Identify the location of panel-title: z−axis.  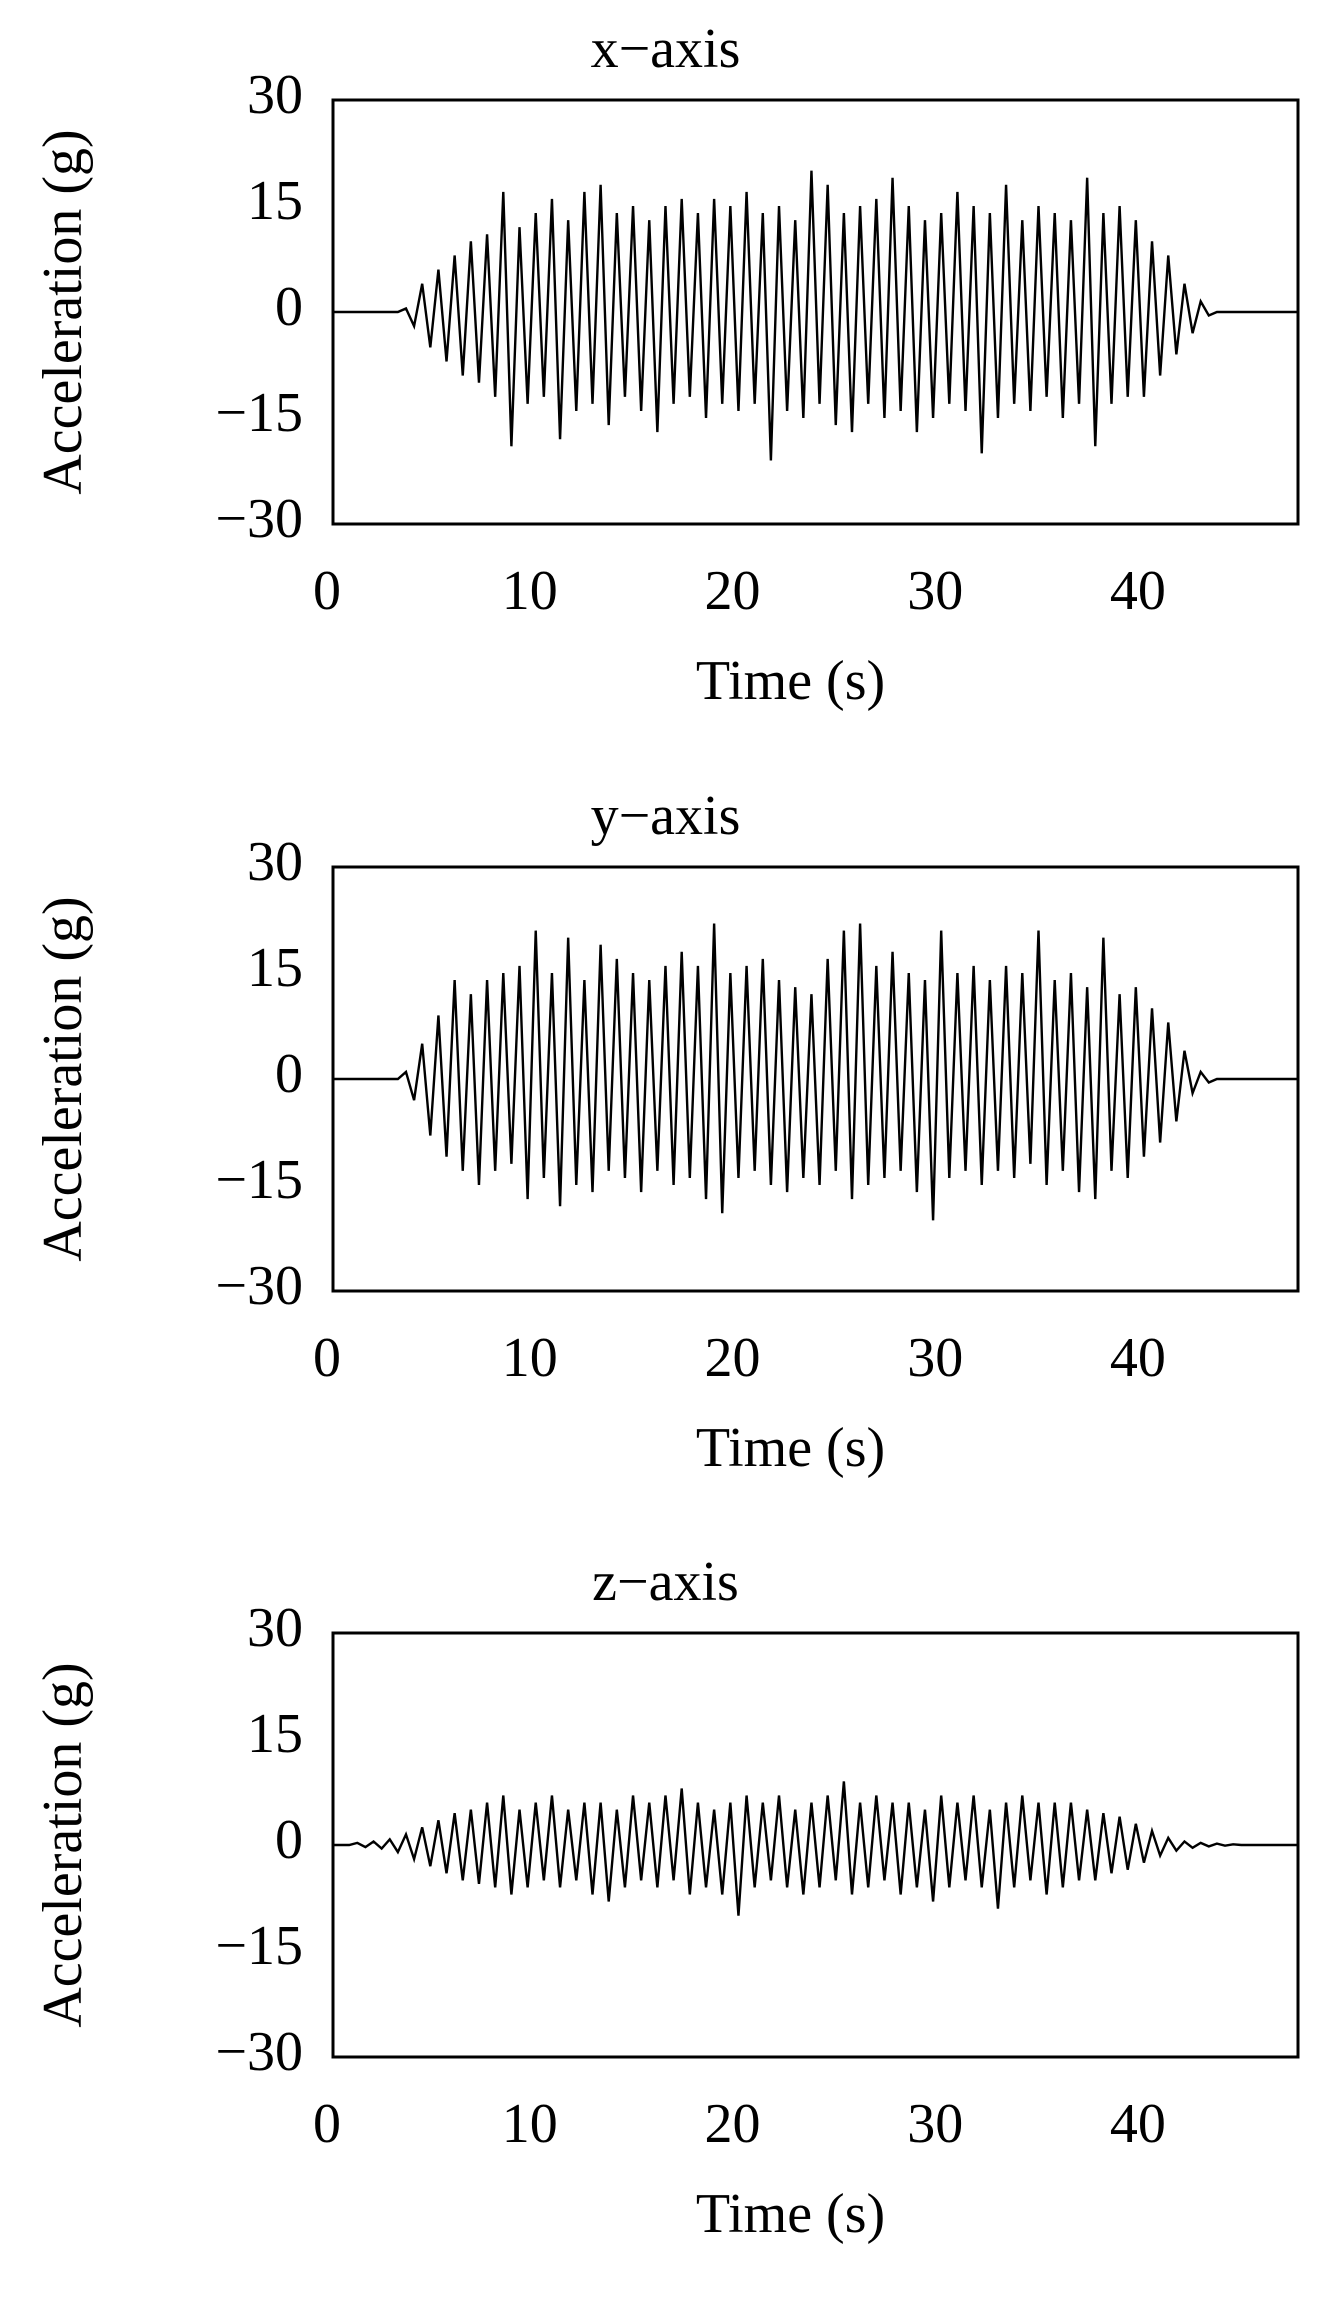
(665, 1582).